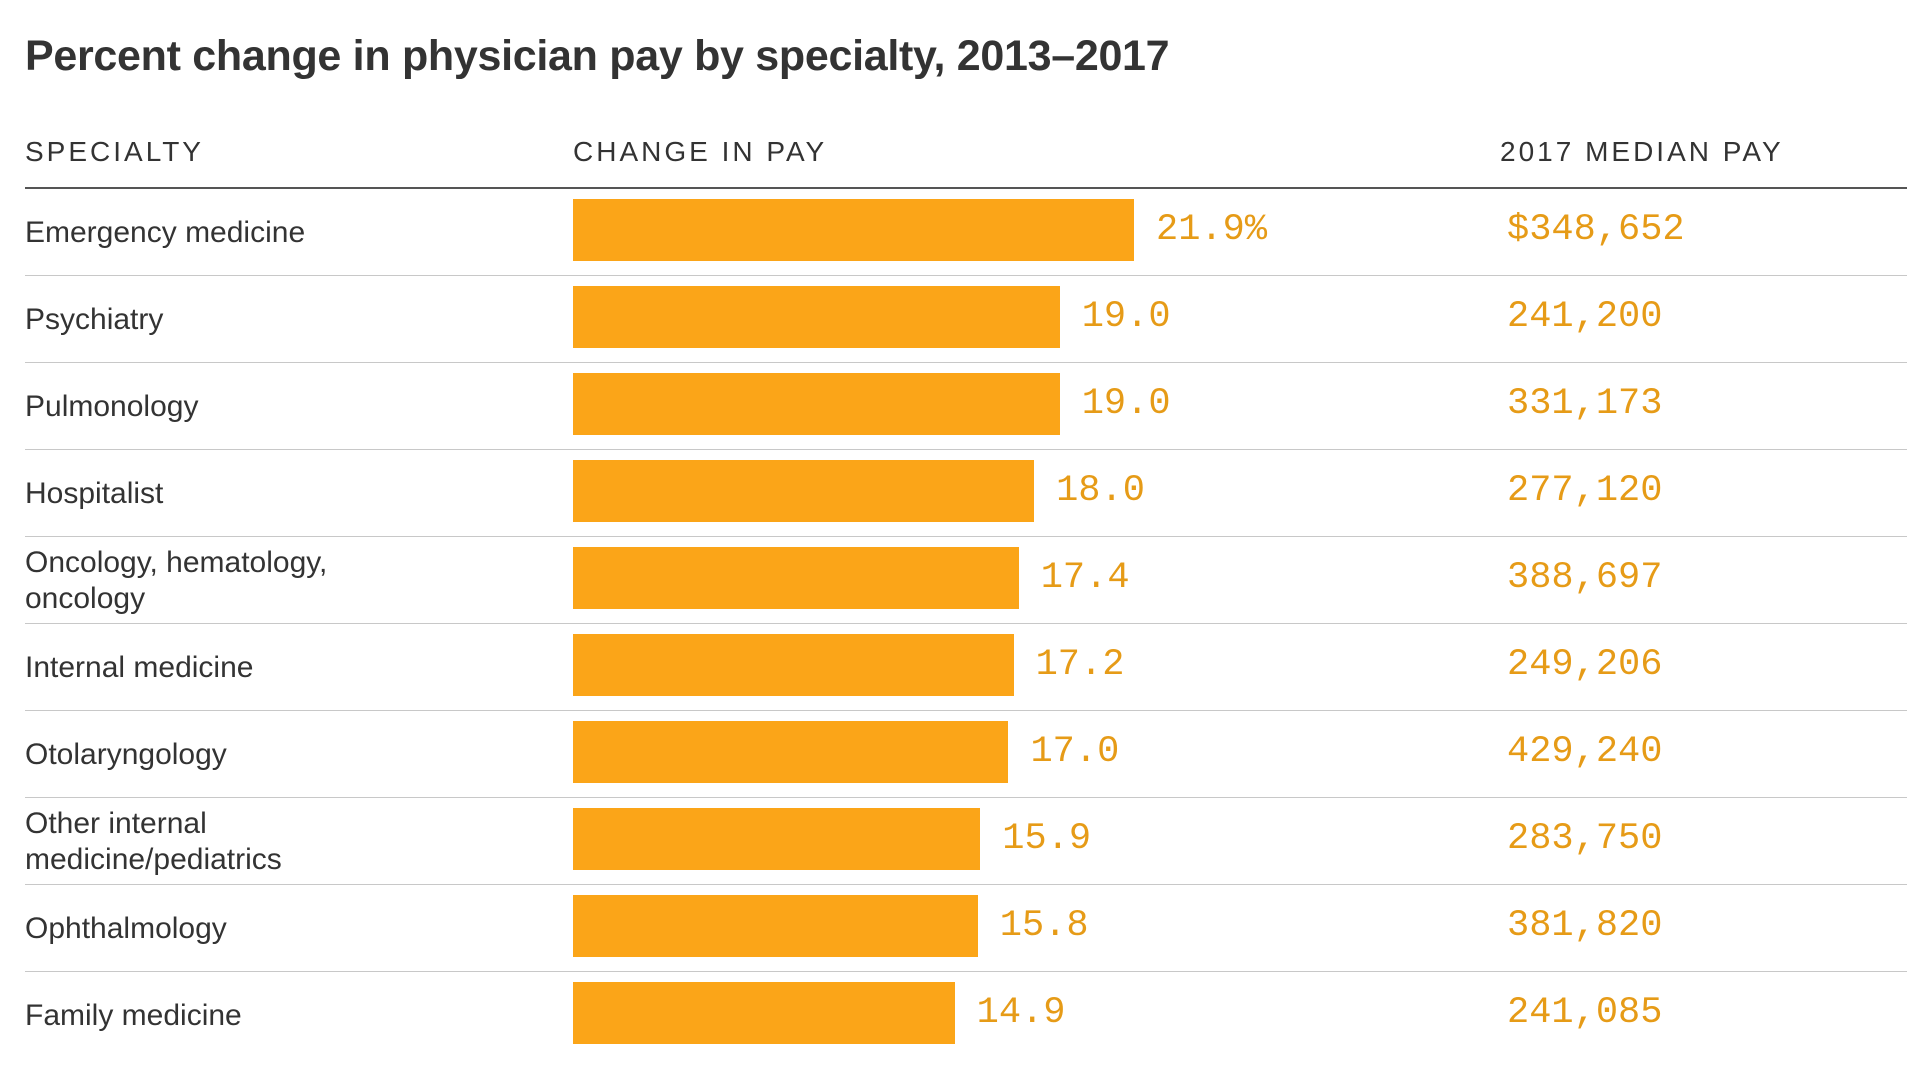 This screenshot has height=1080, width=1920. Describe the element at coordinates (275, 667) in the screenshot. I see `specialty-label: Internal medicine` at that location.